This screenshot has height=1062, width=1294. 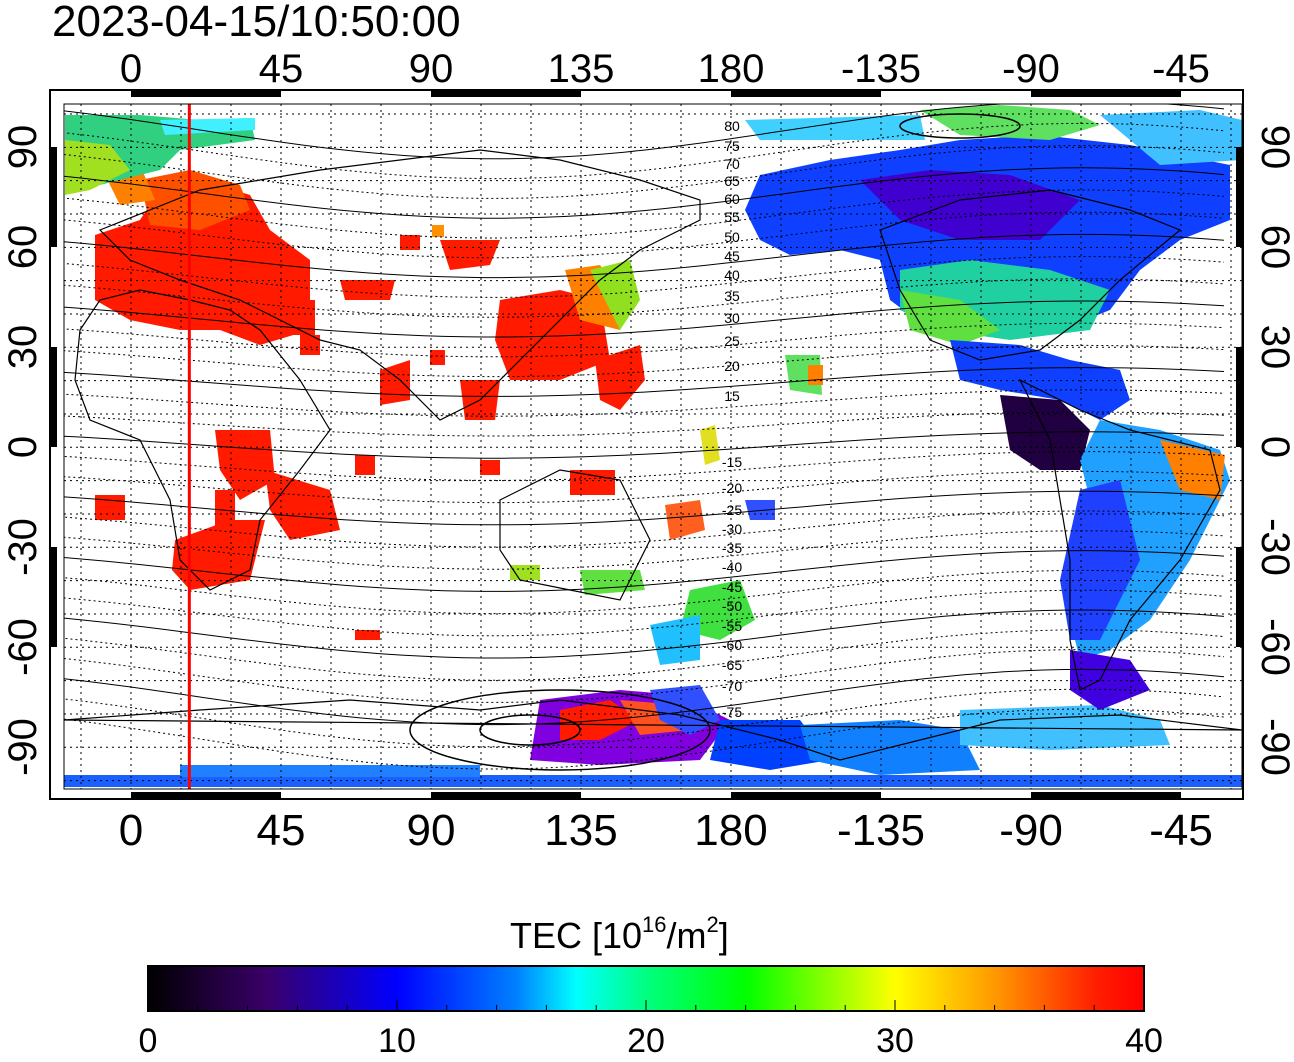 What do you see at coordinates (732, 686) in the screenshot?
I see `contour-label: -70` at bounding box center [732, 686].